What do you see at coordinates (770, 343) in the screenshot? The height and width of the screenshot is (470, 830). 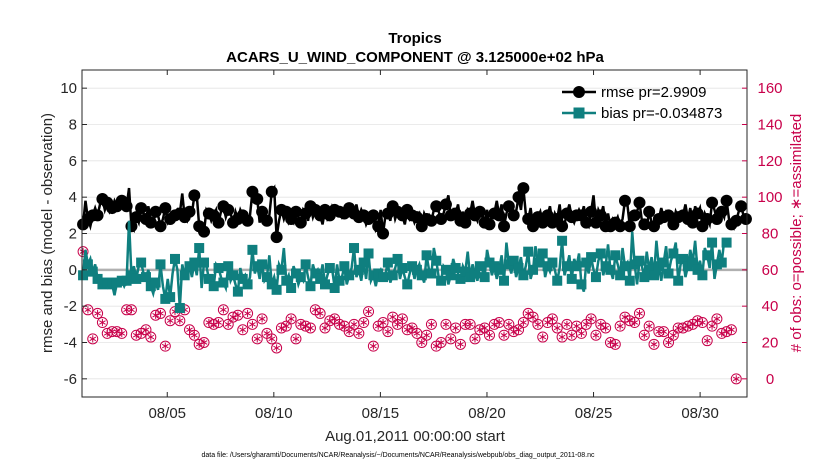 I see `y2-tick-label: 20` at bounding box center [770, 343].